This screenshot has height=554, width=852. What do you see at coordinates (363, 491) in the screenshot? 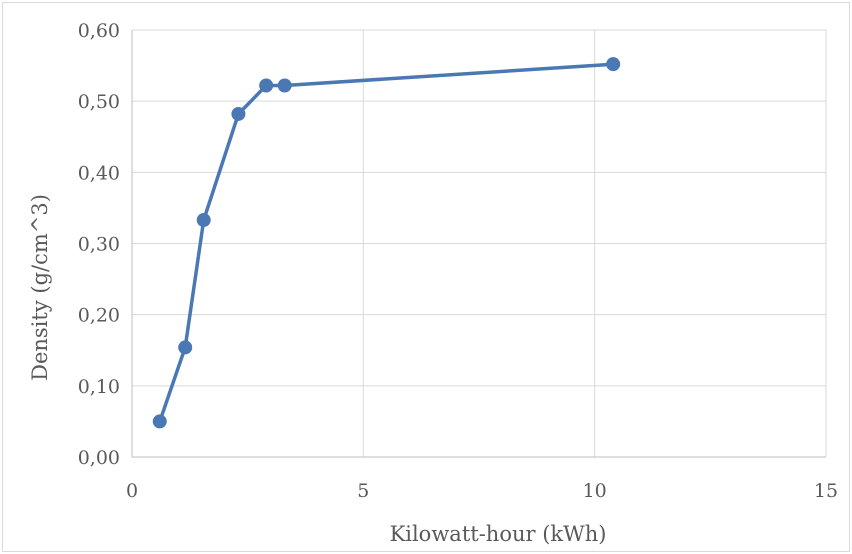
I see `x-tick-label: 5` at bounding box center [363, 491].